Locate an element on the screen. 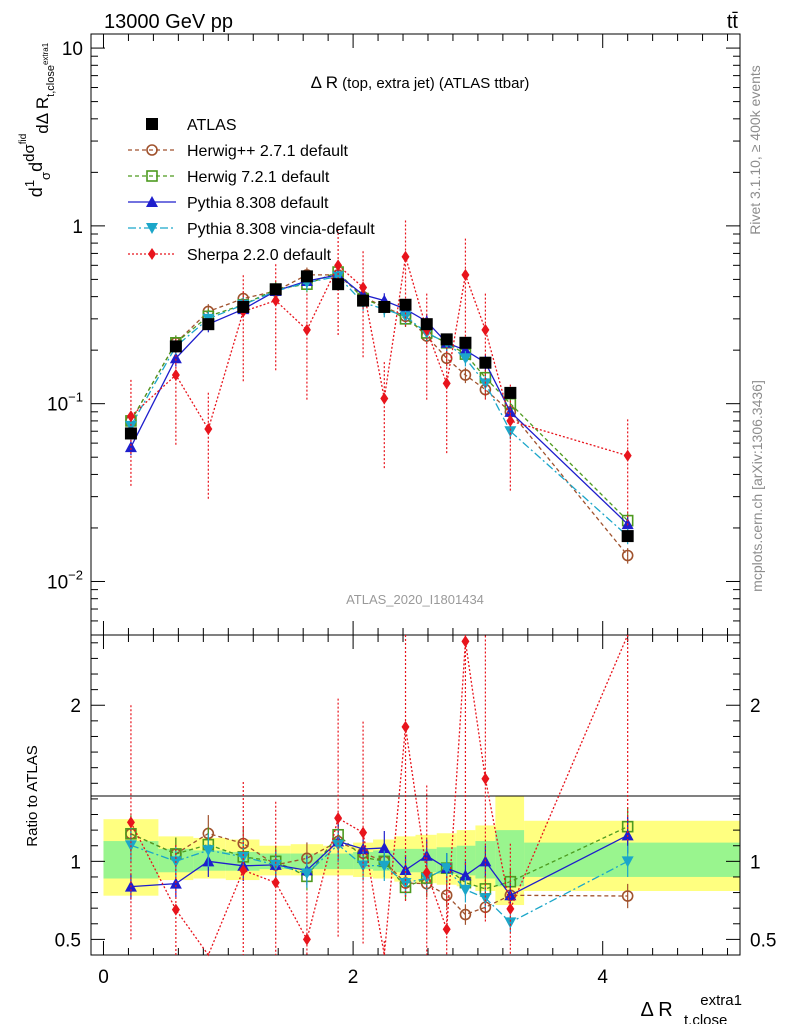 This screenshot has width=786, height=1024. ratio-band-inner is located at coordinates (632, 859).